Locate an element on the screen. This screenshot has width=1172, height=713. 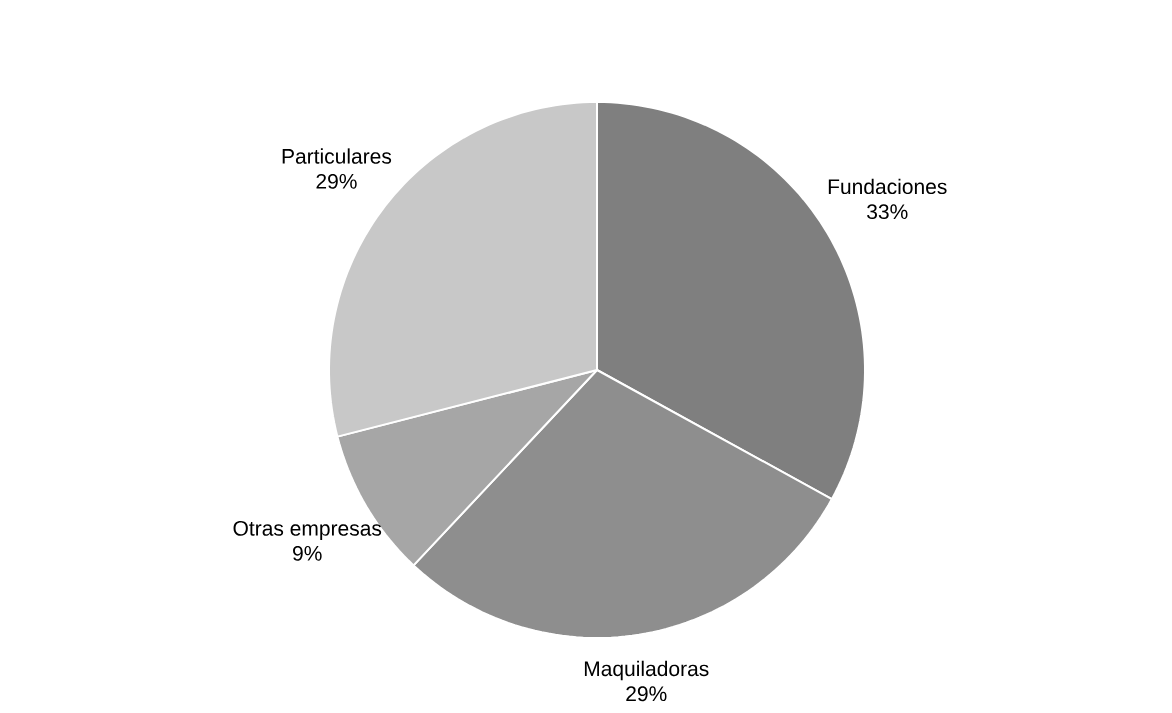
data-label: 9% is located at coordinates (307, 553).